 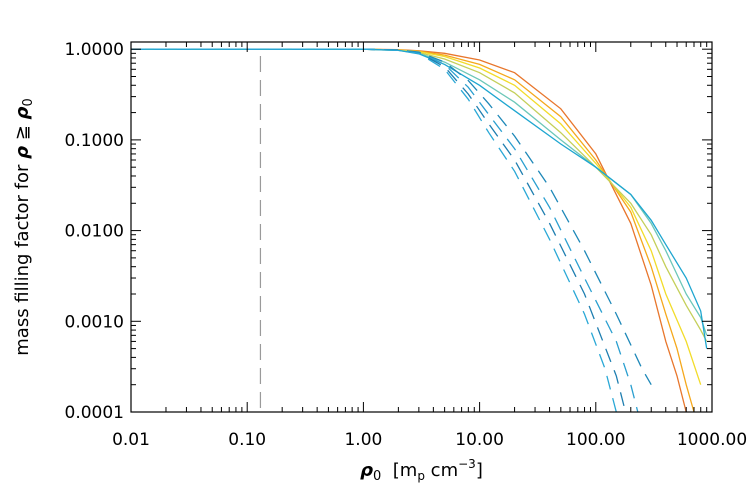 I want to click on x-tick-label: 0.10, so click(x=247, y=440).